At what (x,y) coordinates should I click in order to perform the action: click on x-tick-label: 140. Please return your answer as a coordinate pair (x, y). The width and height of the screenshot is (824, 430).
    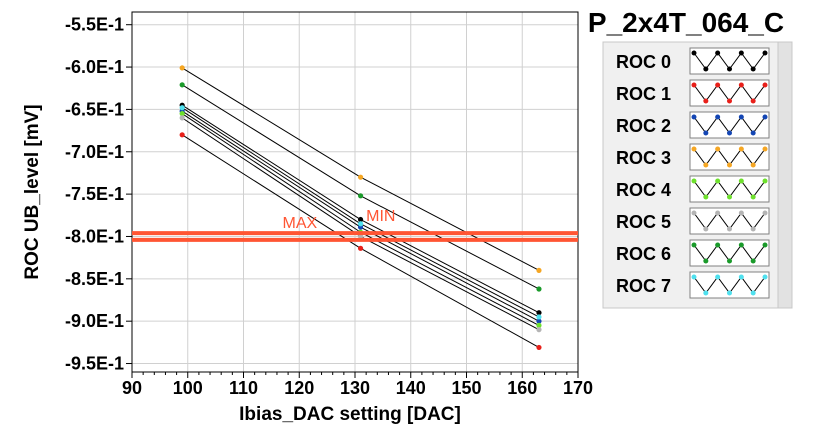
    Looking at the image, I should click on (411, 388).